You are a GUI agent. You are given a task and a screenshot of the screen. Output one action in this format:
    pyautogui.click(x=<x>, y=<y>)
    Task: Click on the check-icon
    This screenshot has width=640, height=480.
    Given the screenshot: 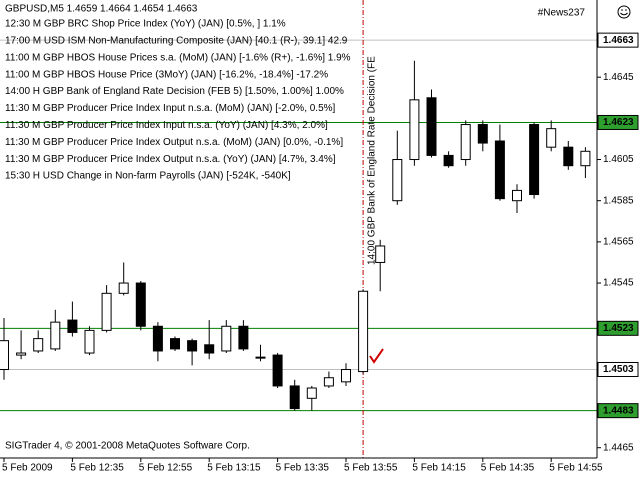 What is the action you would take?
    pyautogui.click(x=376, y=356)
    